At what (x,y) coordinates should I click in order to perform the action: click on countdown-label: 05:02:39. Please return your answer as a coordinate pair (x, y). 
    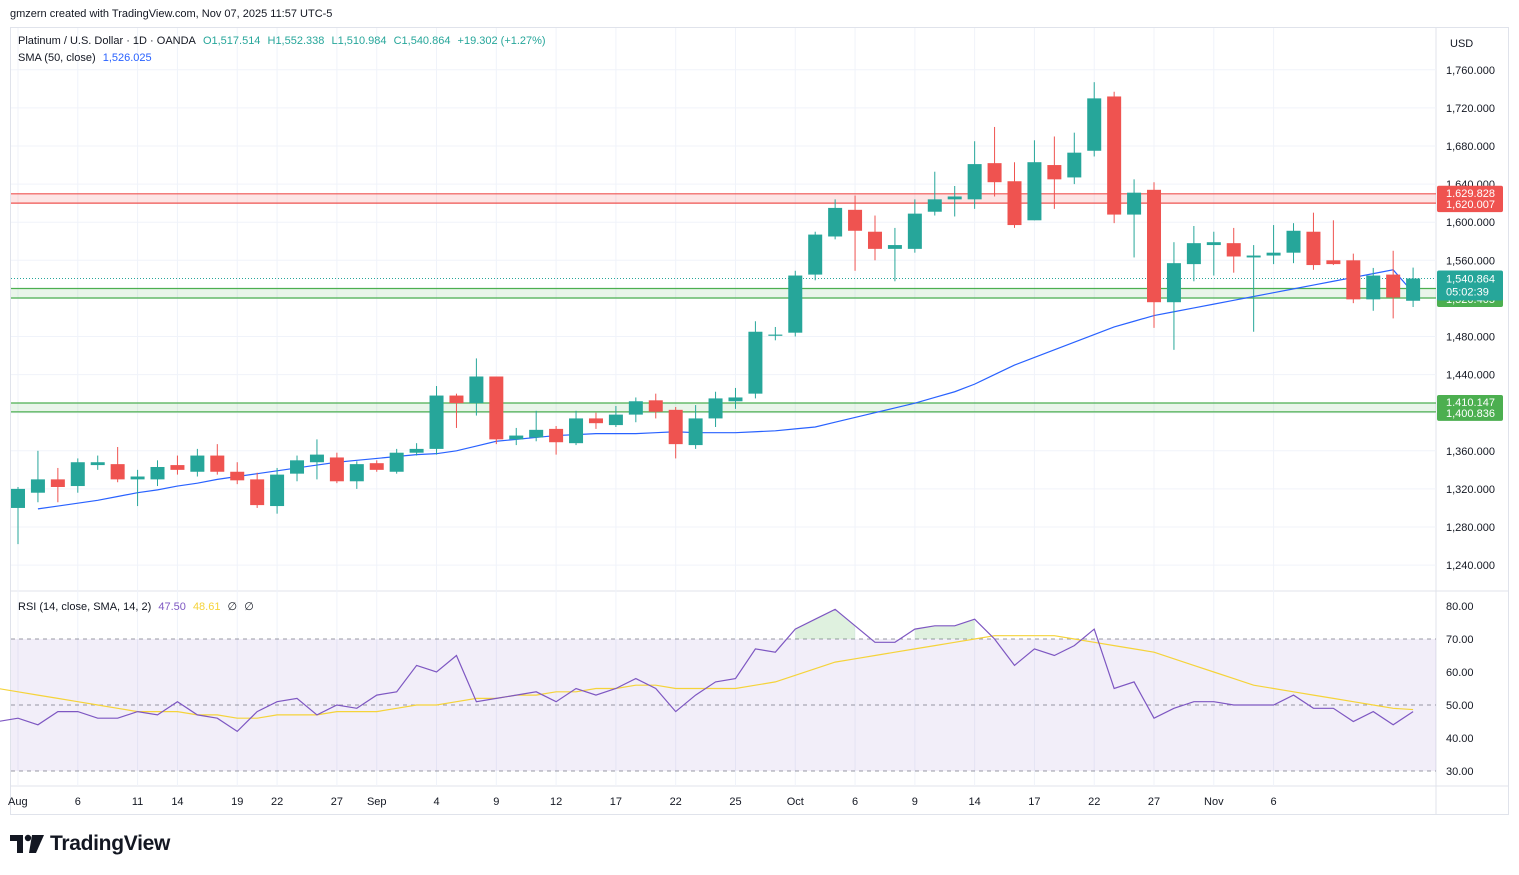
    Looking at the image, I should click on (1467, 293).